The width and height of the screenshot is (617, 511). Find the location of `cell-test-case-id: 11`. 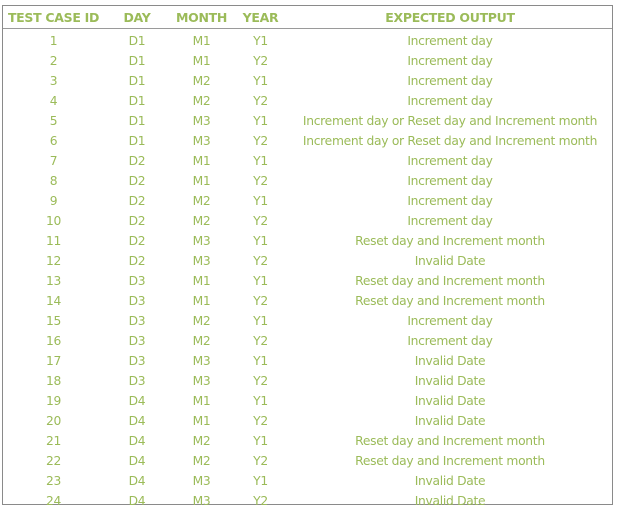

cell-test-case-id: 11 is located at coordinates (53, 241).